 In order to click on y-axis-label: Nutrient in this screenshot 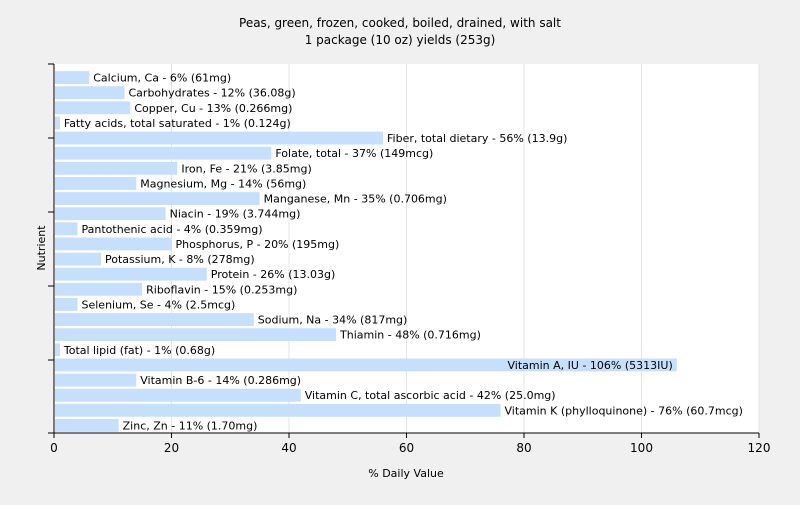, I will do `click(41, 248)`.